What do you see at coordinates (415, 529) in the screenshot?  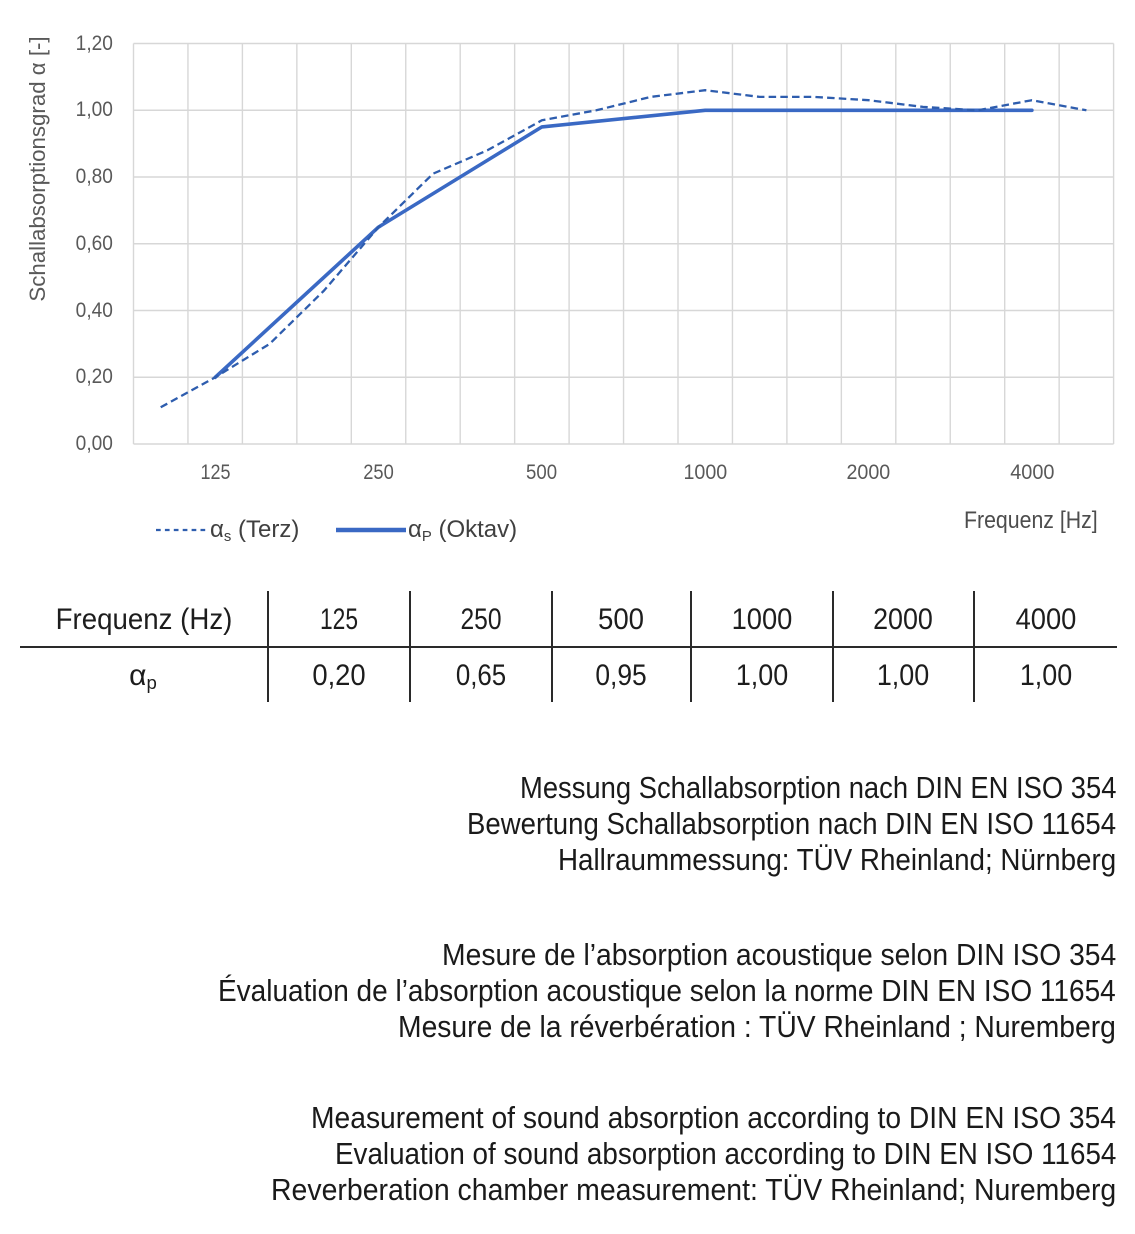 I see `legend-oktav-alpha: α` at bounding box center [415, 529].